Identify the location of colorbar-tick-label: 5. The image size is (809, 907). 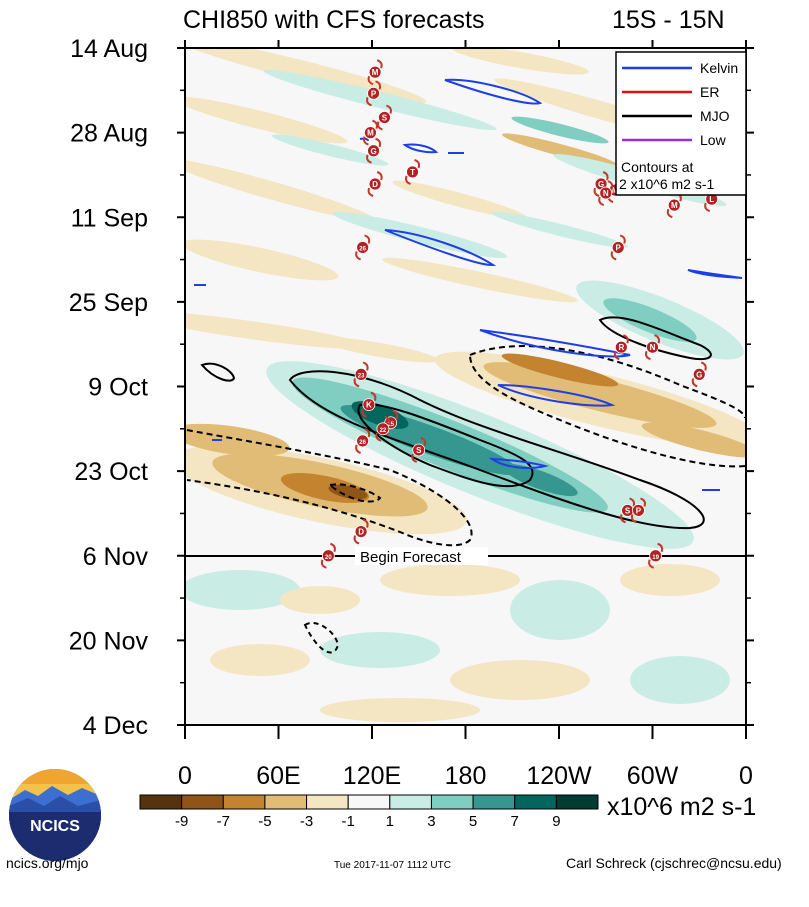
(473, 821).